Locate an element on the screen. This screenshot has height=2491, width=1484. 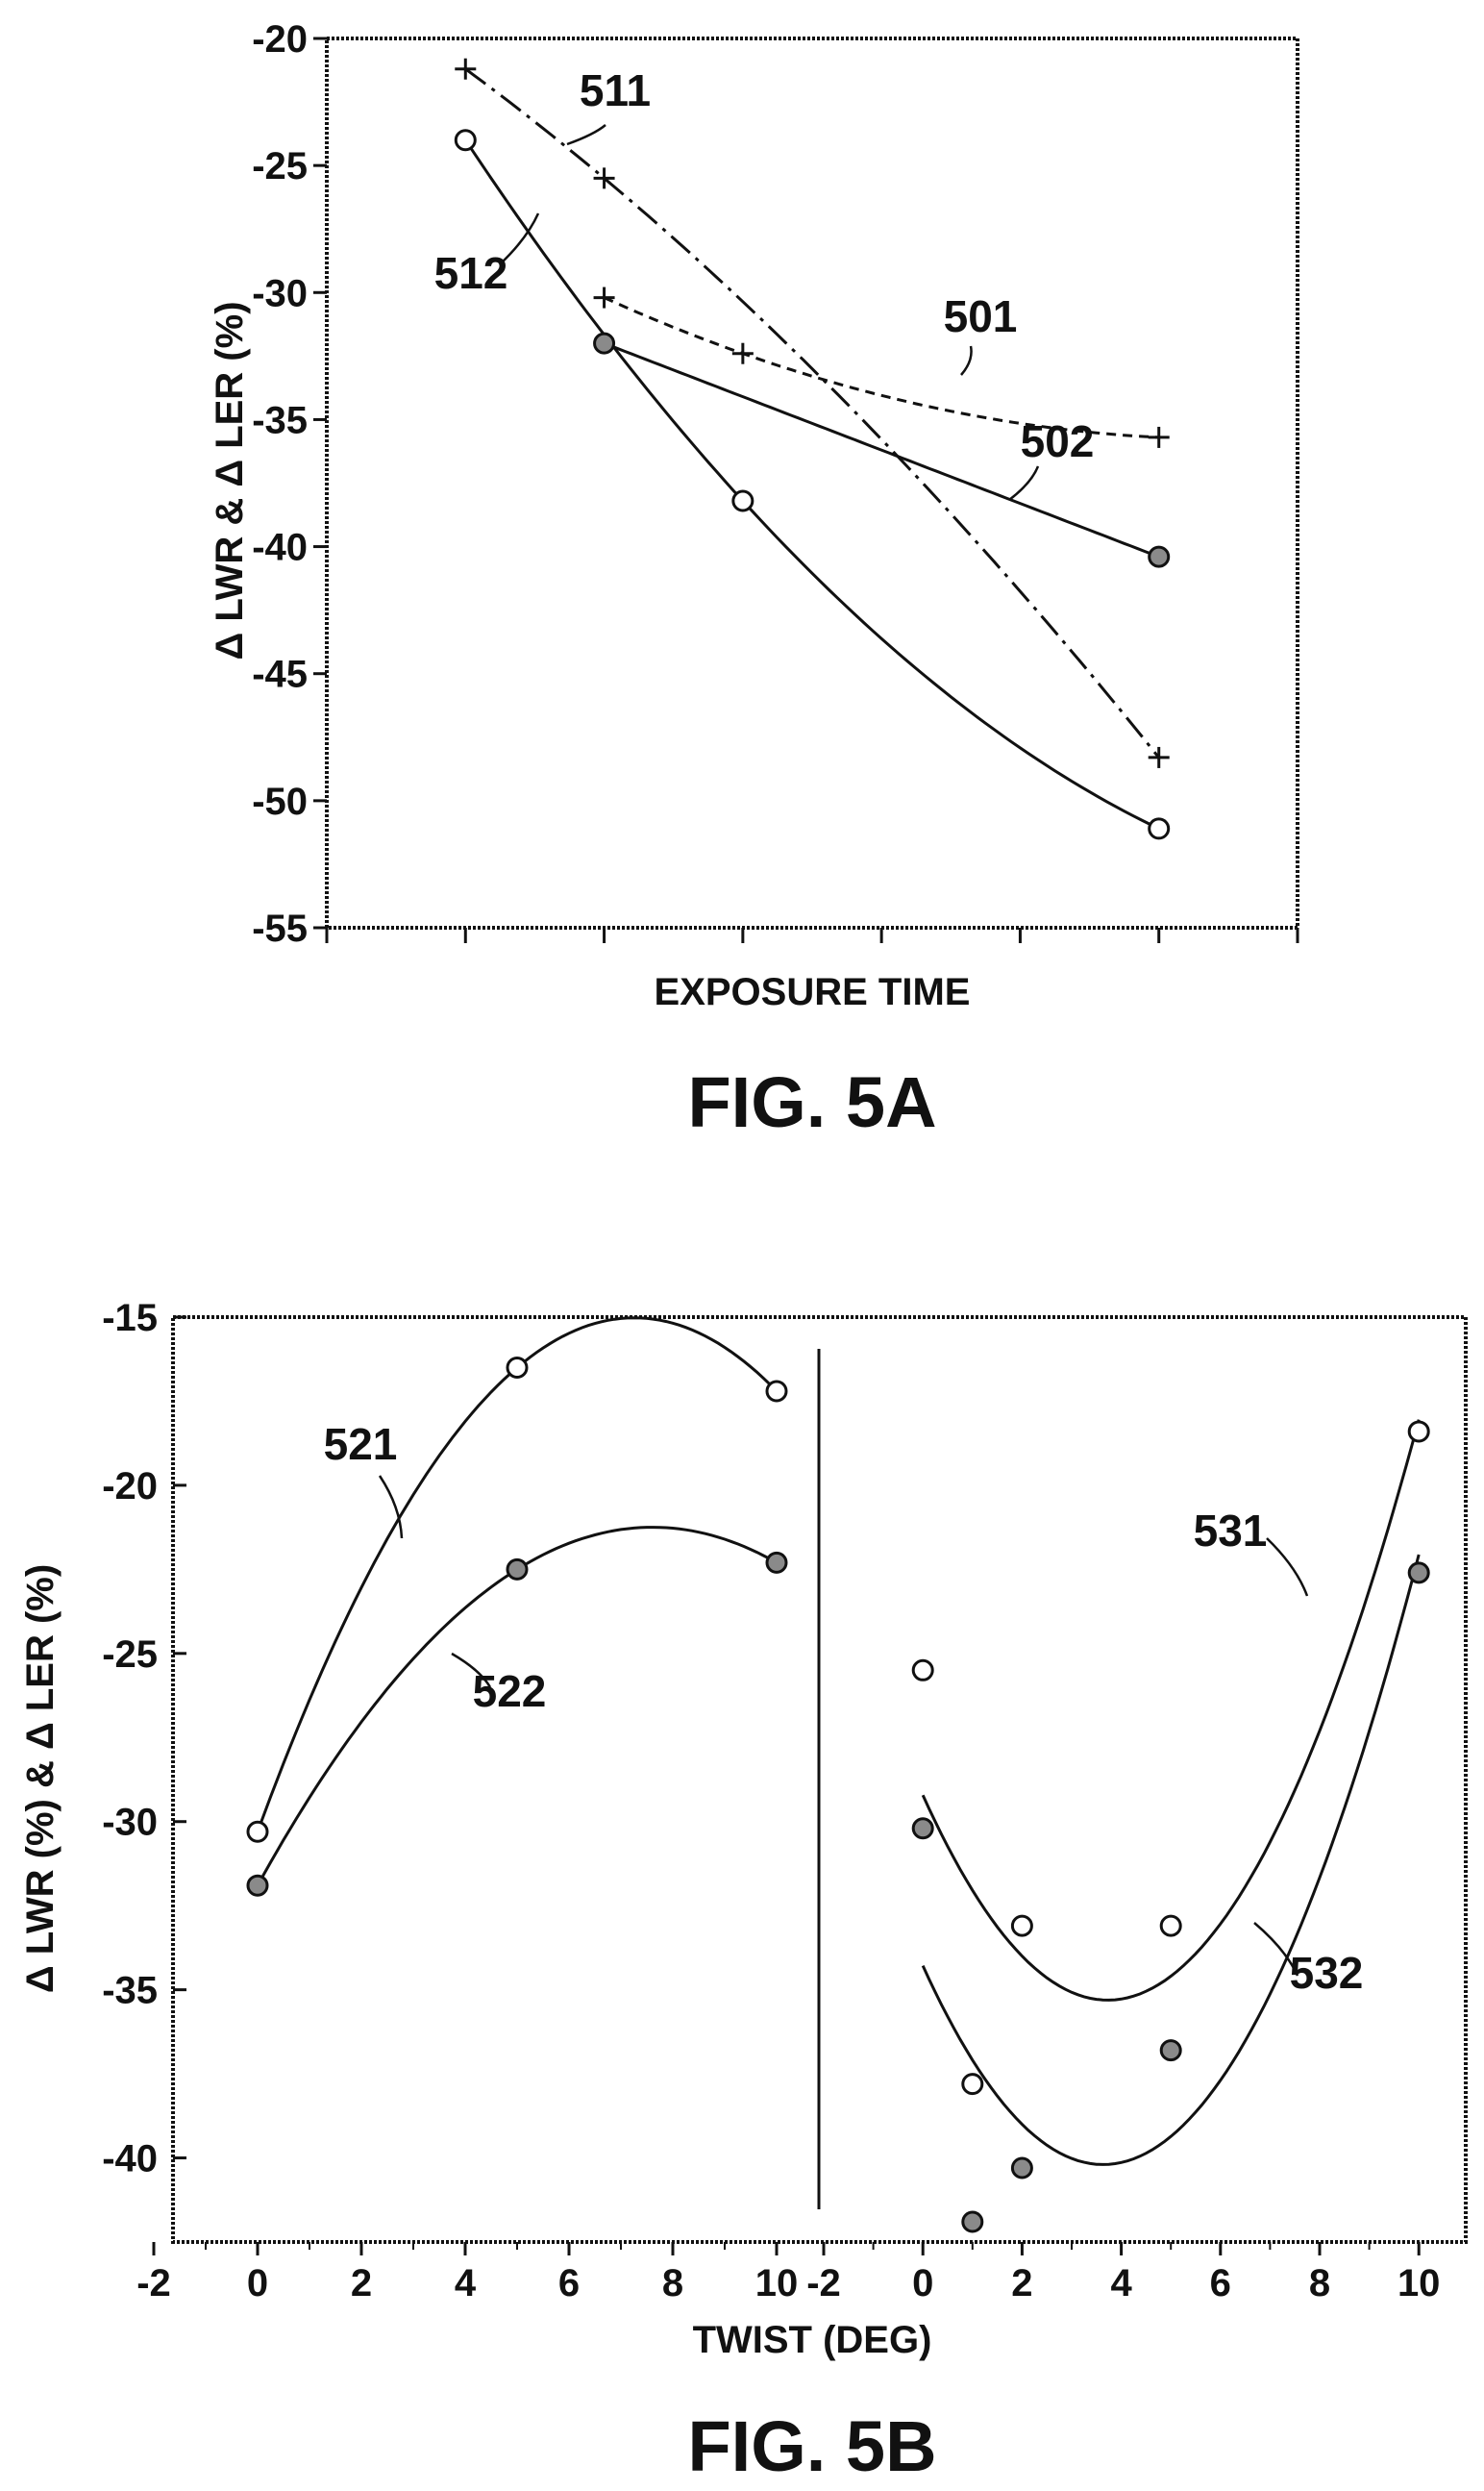
y-tick-label: -15 is located at coordinates (130, 1318).